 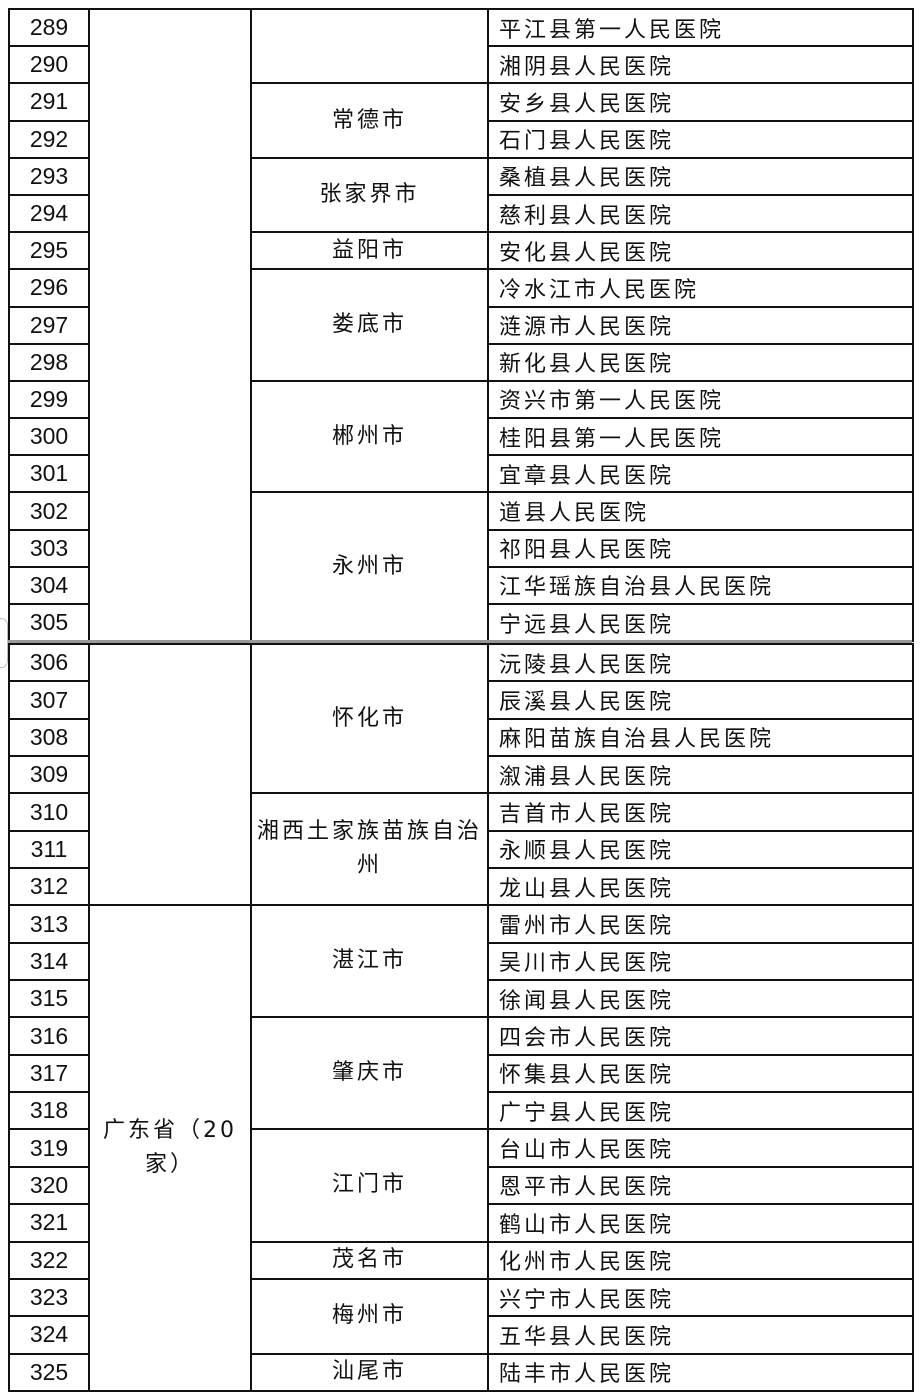 What do you see at coordinates (700, 27) in the screenshot?
I see `hospital-name: 平江县第一人民医院` at bounding box center [700, 27].